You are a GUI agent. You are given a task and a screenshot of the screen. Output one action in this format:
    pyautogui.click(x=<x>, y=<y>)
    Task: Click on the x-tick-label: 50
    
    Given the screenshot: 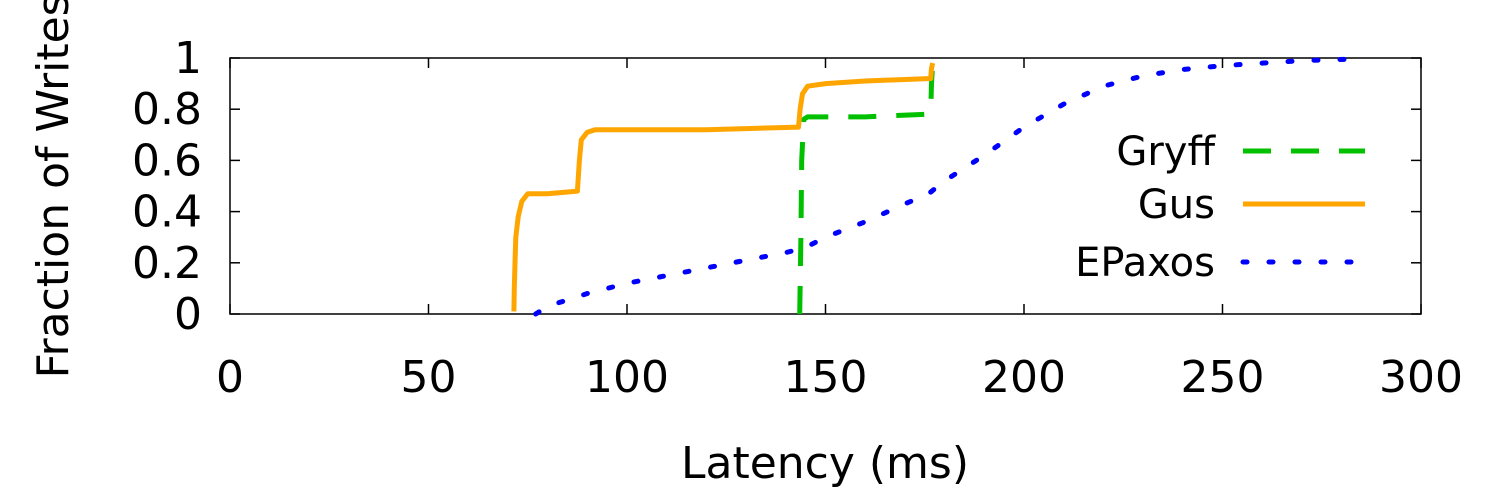 What is the action you would take?
    pyautogui.click(x=429, y=377)
    